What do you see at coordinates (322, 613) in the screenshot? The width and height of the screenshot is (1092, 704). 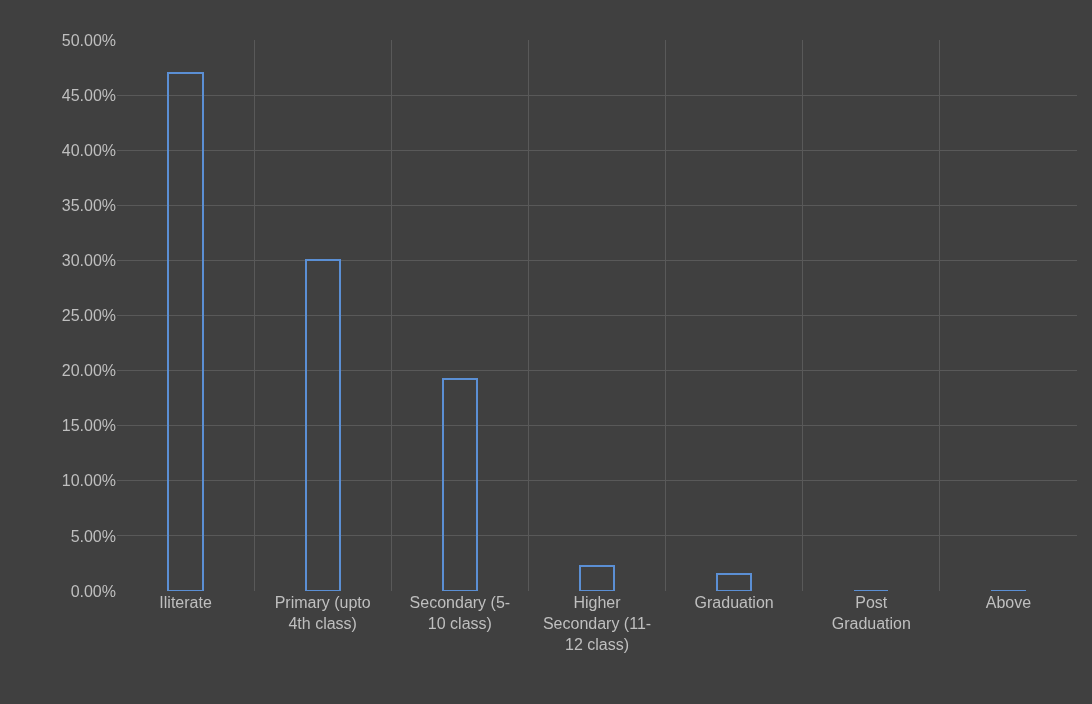 I see `x-tick-label: Primary (upto 4th class)` at bounding box center [322, 613].